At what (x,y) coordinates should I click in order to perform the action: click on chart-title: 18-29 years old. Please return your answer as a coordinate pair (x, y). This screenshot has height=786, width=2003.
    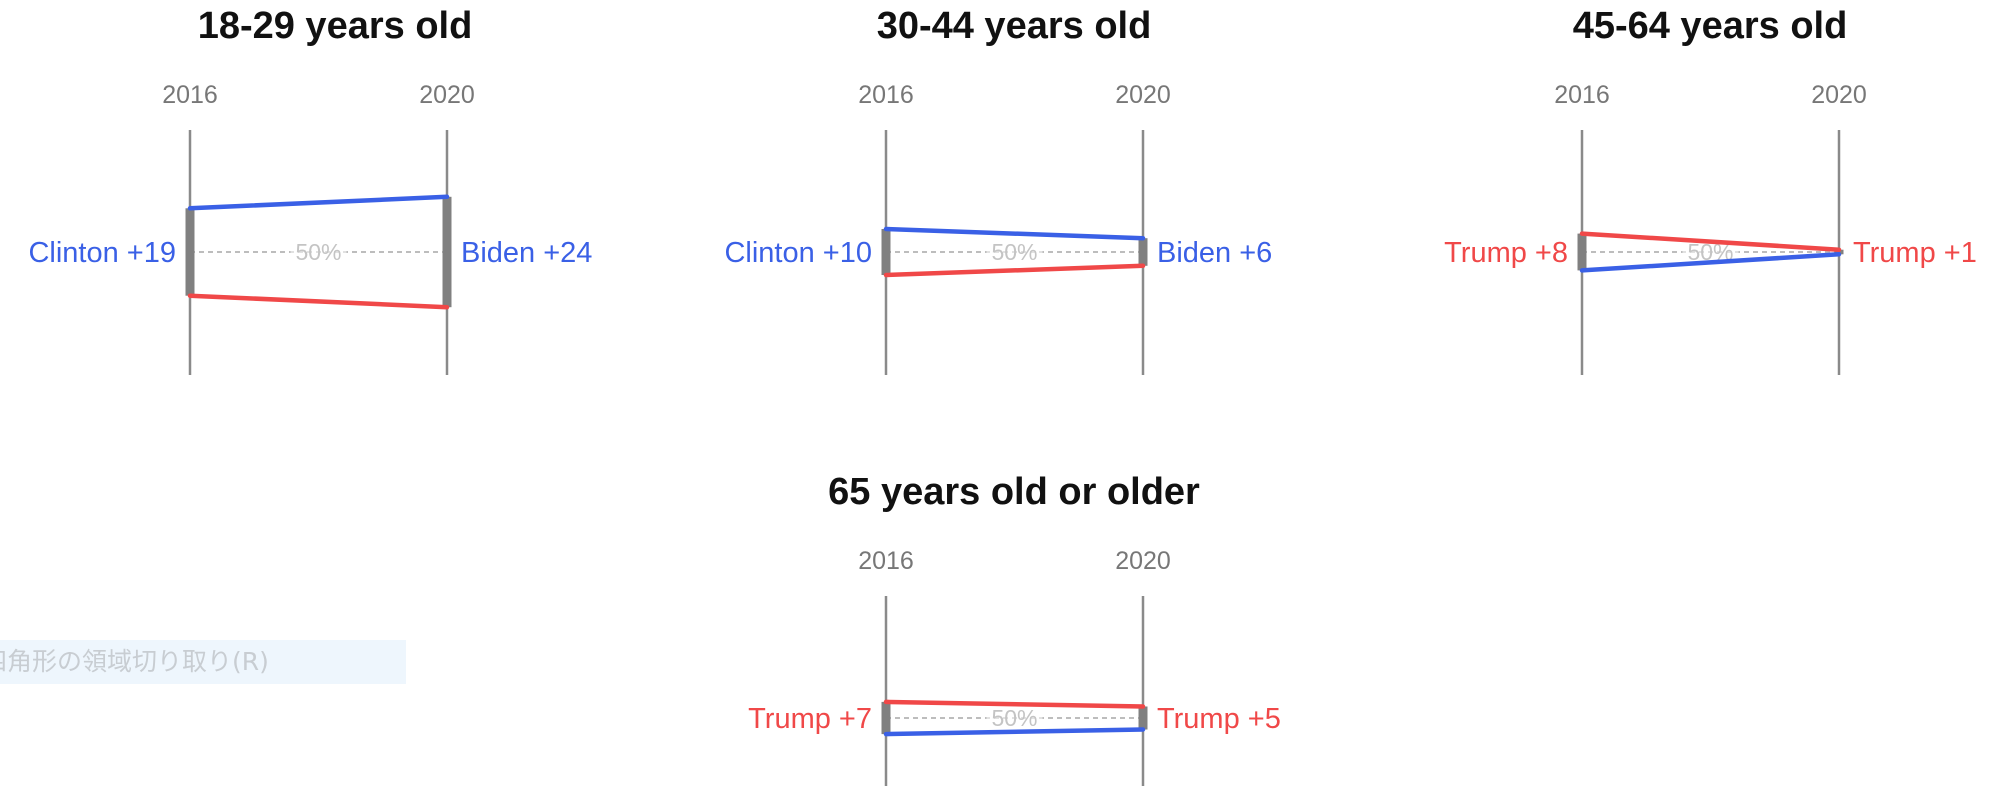
    Looking at the image, I should click on (335, 26).